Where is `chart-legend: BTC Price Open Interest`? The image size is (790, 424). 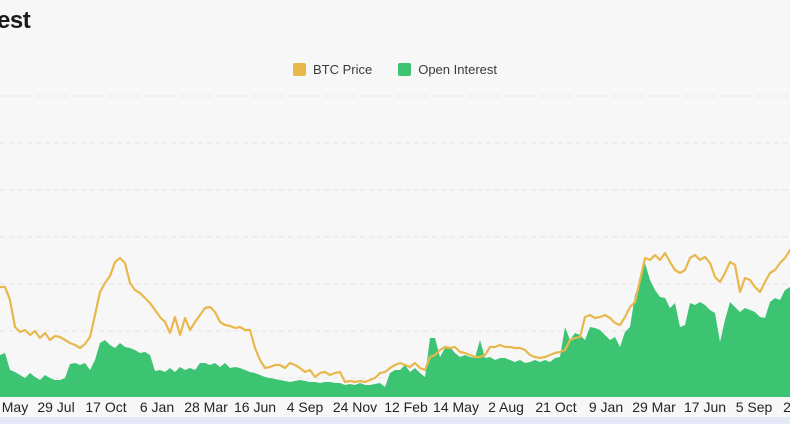
chart-legend: BTC Price Open Interest is located at coordinates (395, 69).